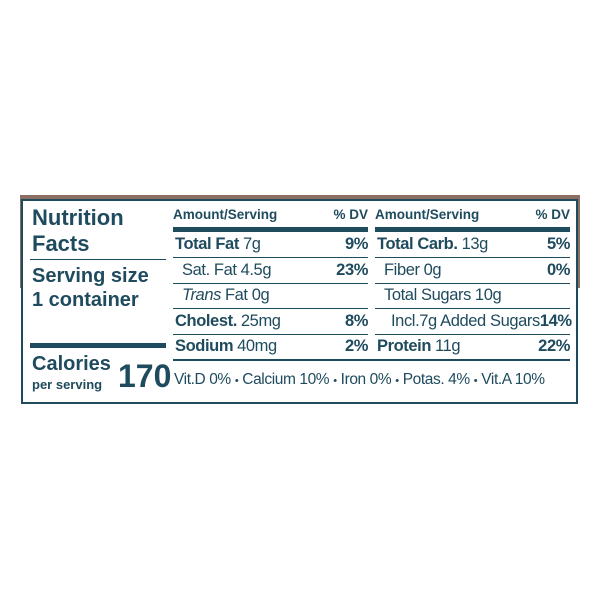 This screenshot has width=600, height=600. Describe the element at coordinates (356, 346) in the screenshot. I see `nutrient-dv: 2%` at that location.